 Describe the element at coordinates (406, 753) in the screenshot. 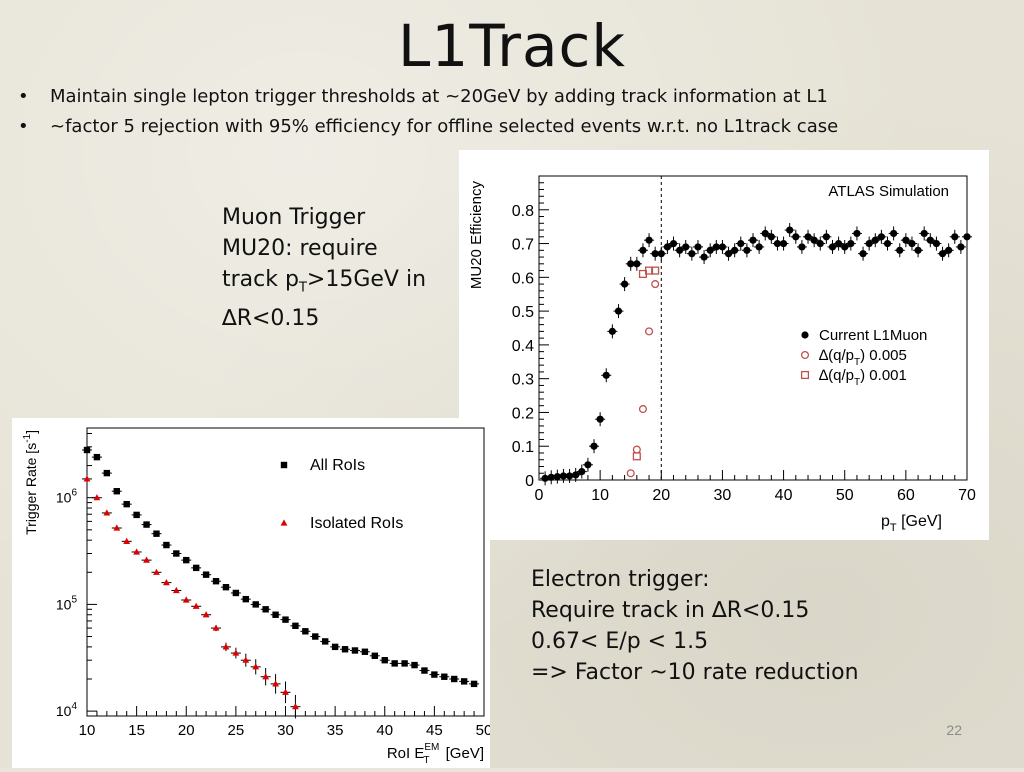

I see `x-axis-label-main: RoI E` at that location.